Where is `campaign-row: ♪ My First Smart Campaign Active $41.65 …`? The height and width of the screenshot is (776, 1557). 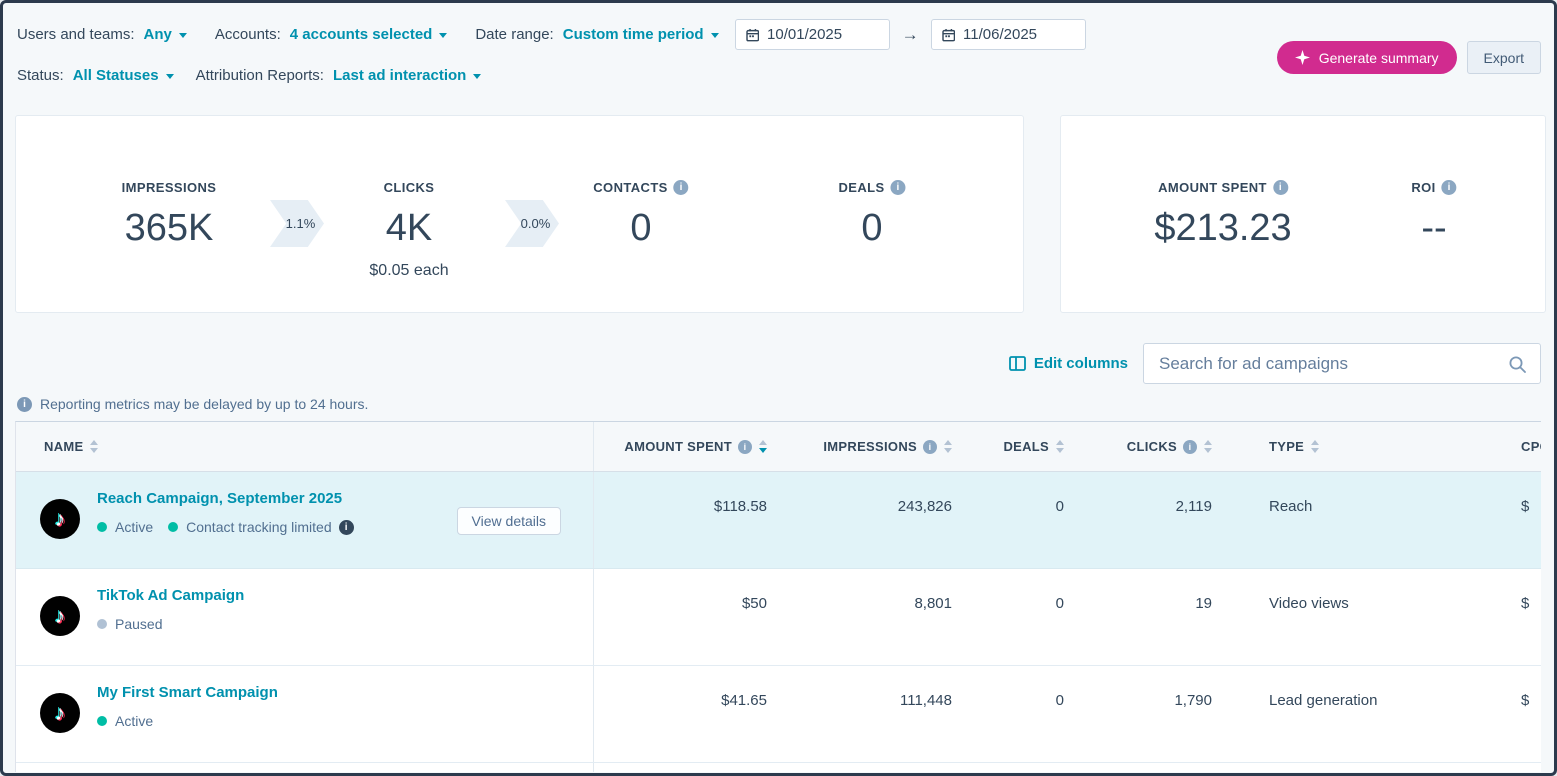 campaign-row: ♪ My First Smart Campaign Active $41.65 … is located at coordinates (778, 714).